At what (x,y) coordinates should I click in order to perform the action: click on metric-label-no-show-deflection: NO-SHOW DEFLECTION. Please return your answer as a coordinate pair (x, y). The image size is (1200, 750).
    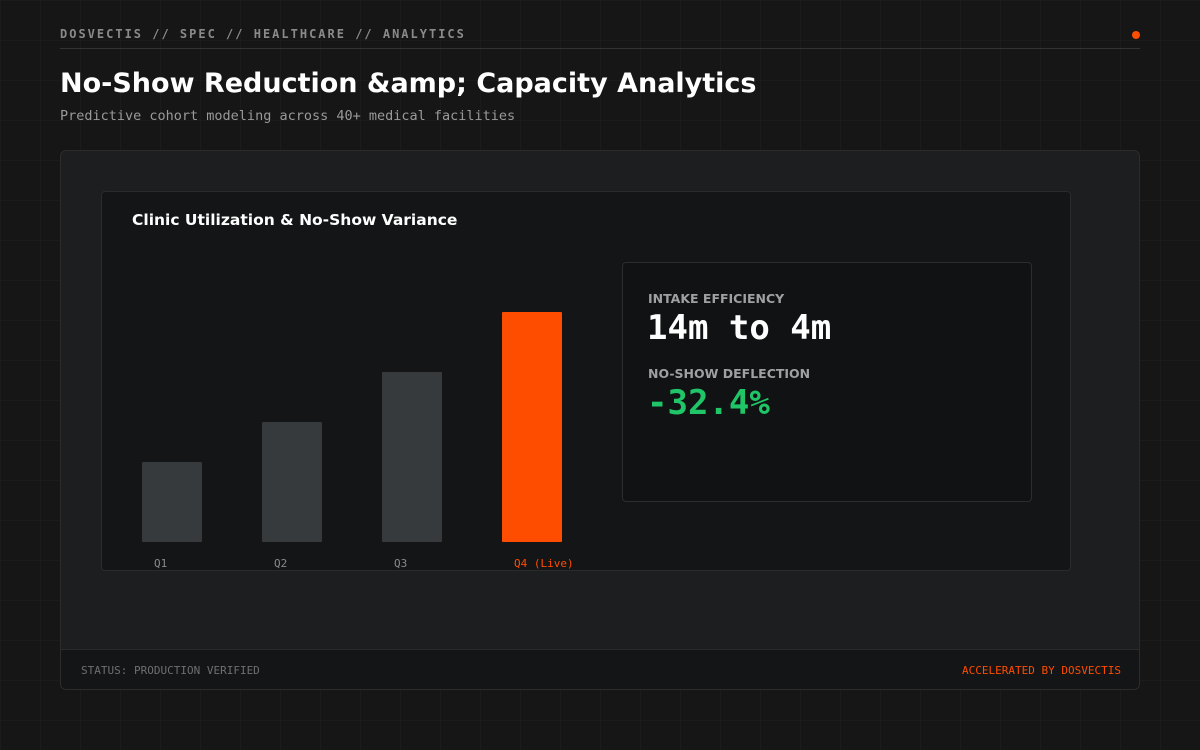
    Looking at the image, I should click on (729, 373).